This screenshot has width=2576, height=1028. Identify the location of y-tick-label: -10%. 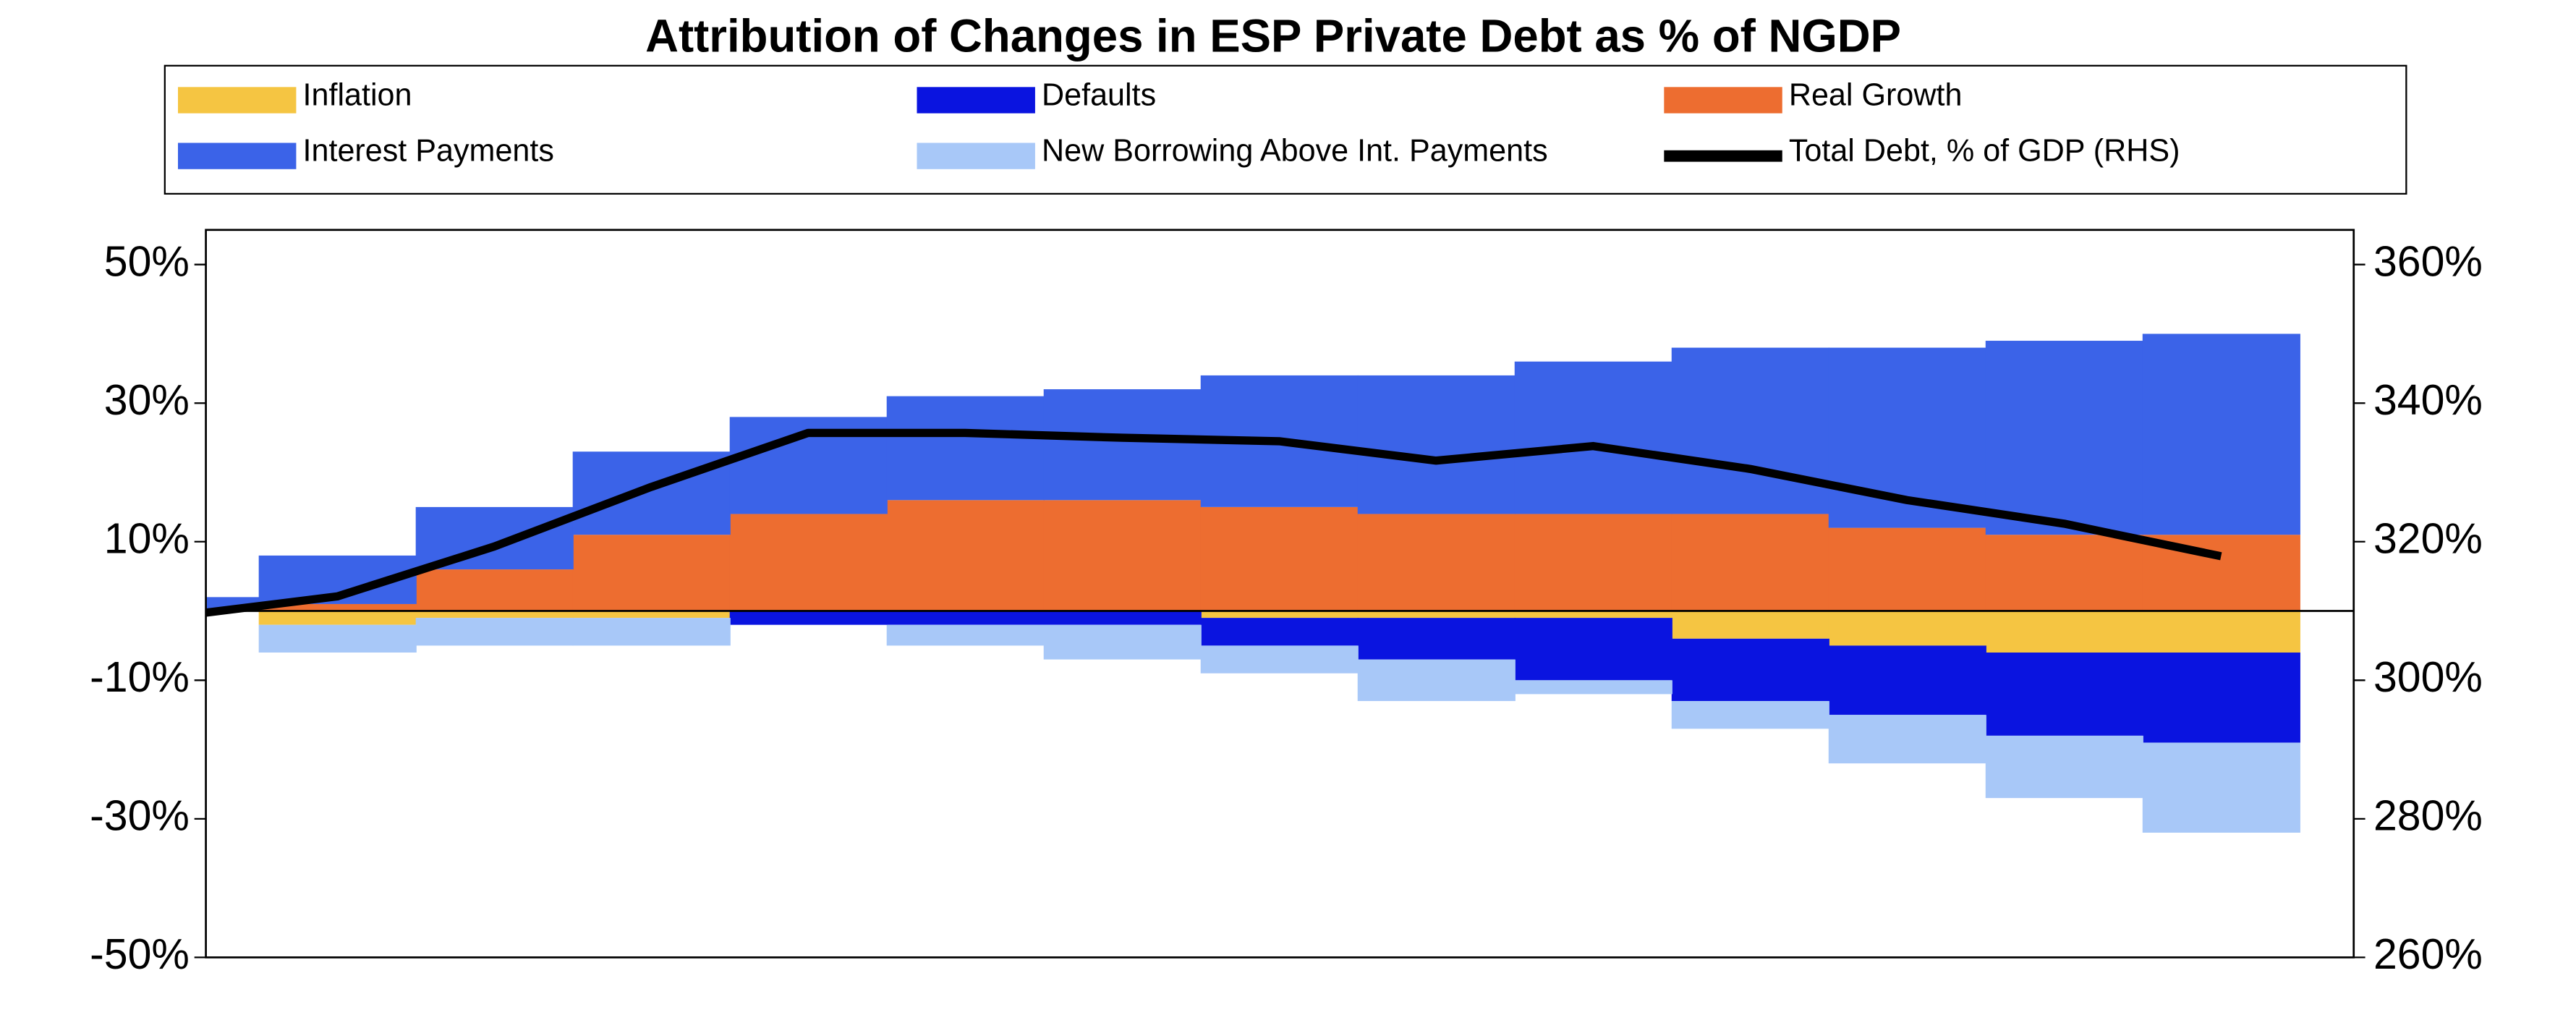
(140, 677).